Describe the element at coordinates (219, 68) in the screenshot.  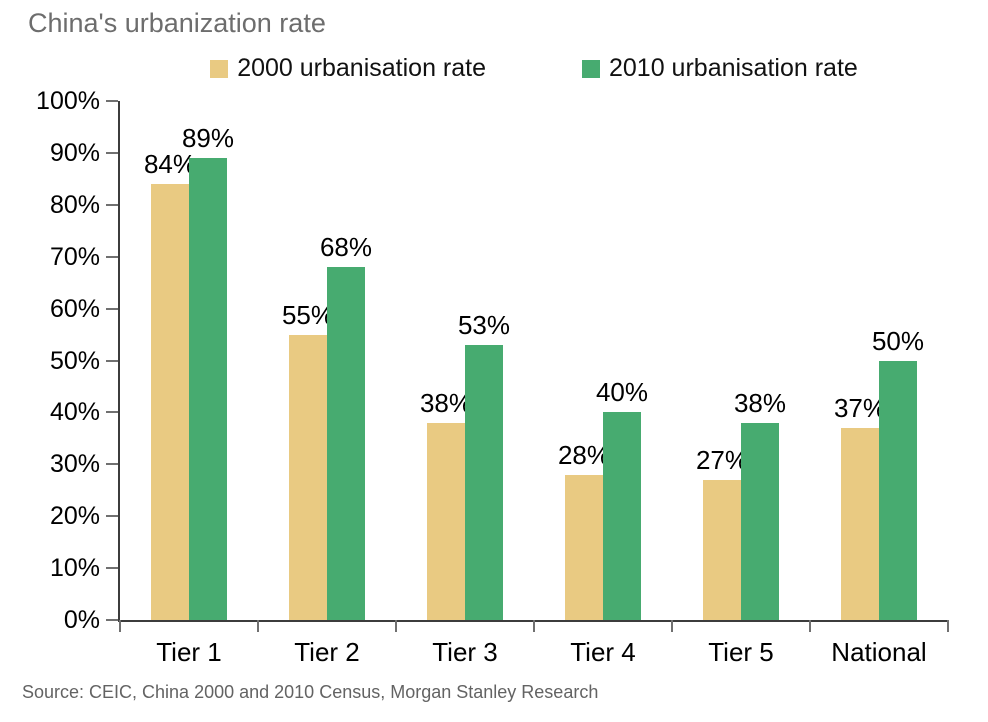
I see `legend-swatch-2000-icon` at that location.